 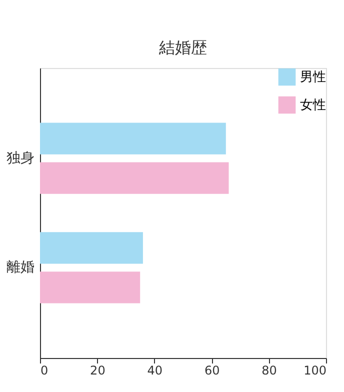 What do you see at coordinates (269, 371) in the screenshot?
I see `x-tick-label: 80` at bounding box center [269, 371].